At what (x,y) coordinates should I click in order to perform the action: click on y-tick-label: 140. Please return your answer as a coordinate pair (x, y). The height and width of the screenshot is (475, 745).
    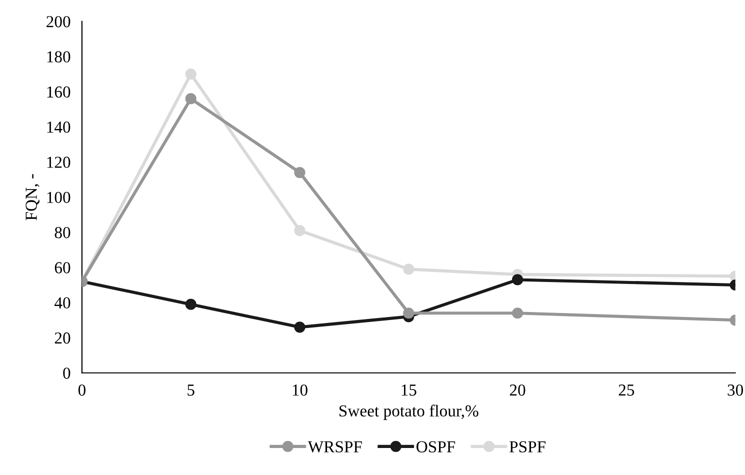
    Looking at the image, I should click on (58, 127).